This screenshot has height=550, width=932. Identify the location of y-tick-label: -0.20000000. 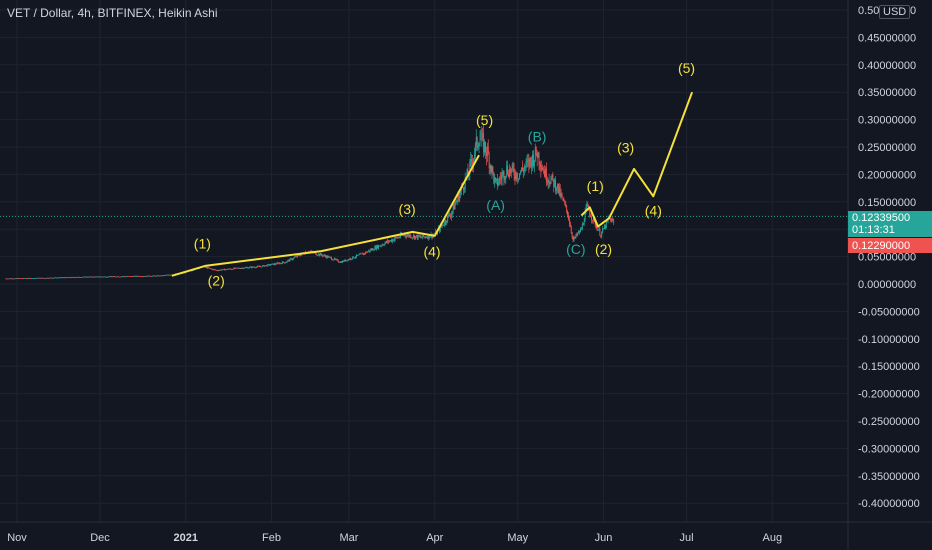
(889, 395).